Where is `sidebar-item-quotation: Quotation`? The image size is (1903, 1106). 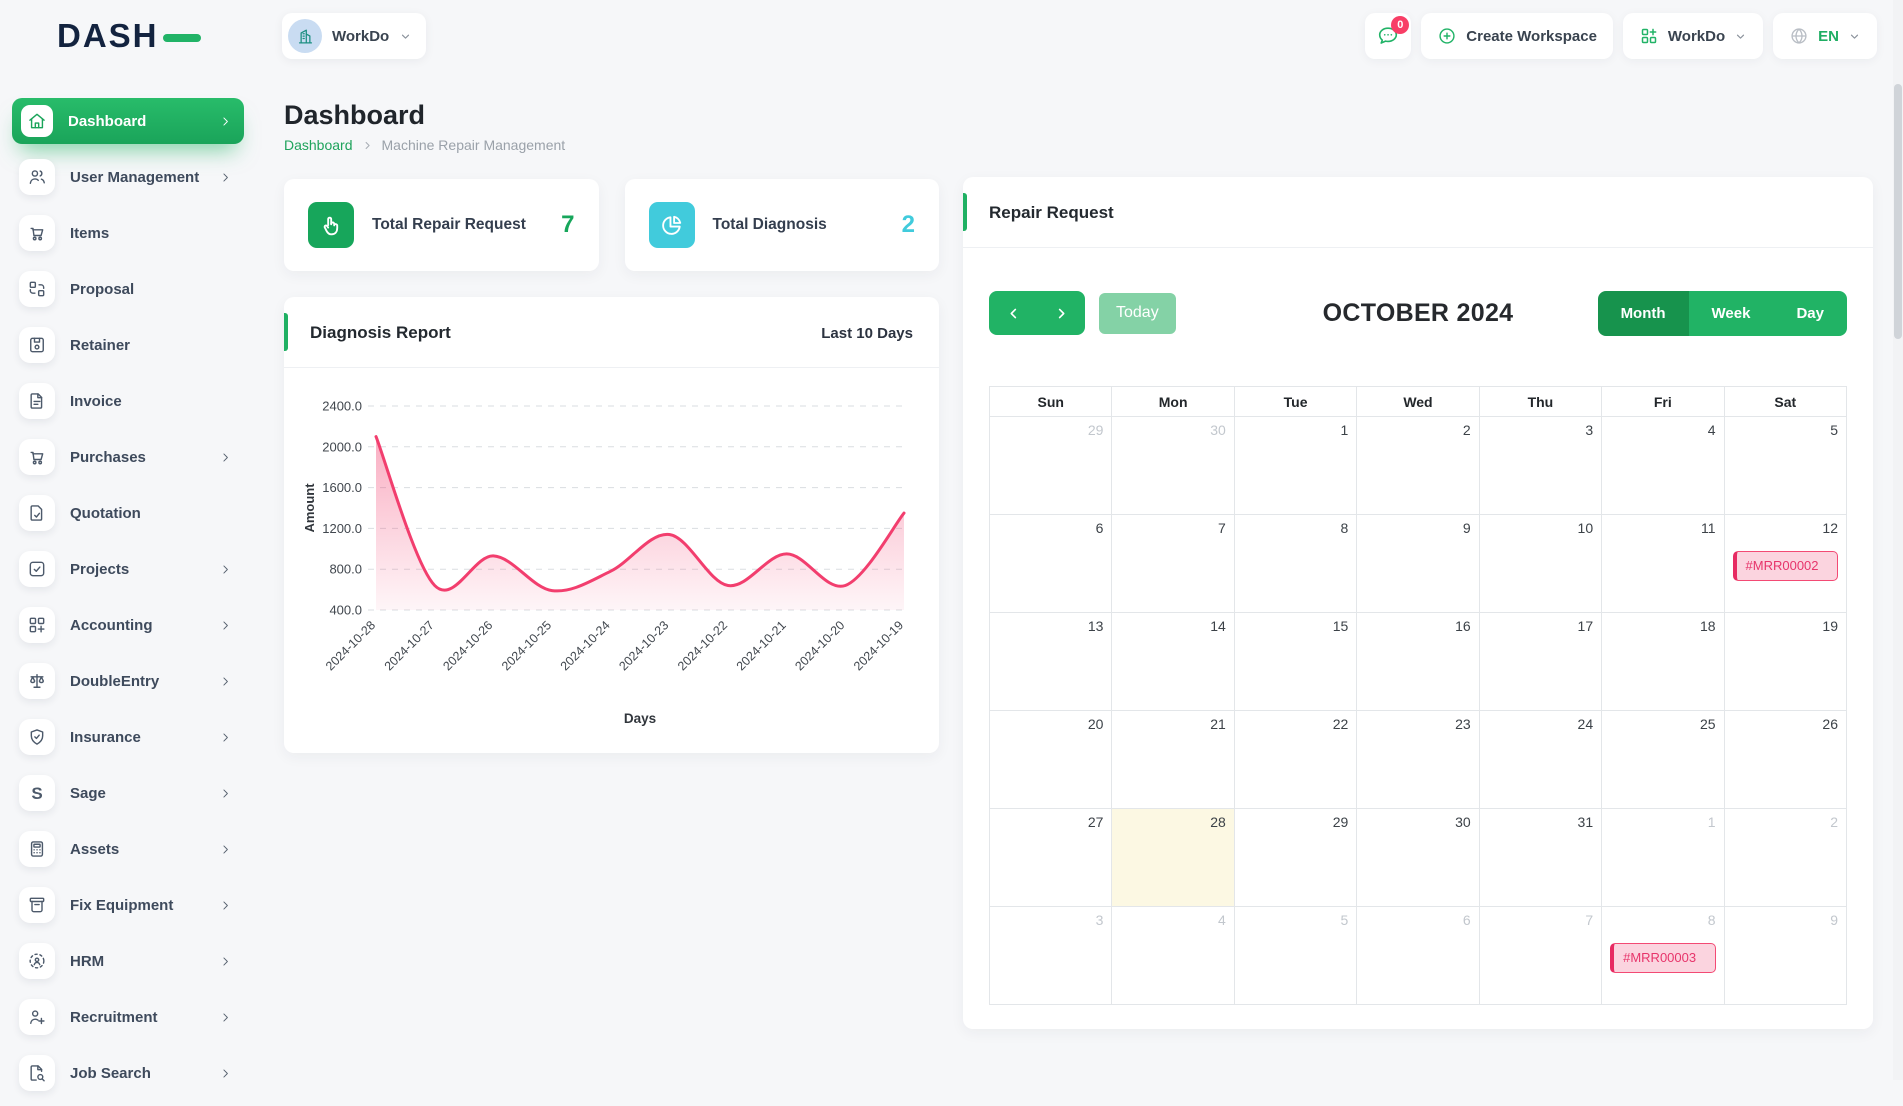 sidebar-item-quotation: Quotation is located at coordinates (128, 513).